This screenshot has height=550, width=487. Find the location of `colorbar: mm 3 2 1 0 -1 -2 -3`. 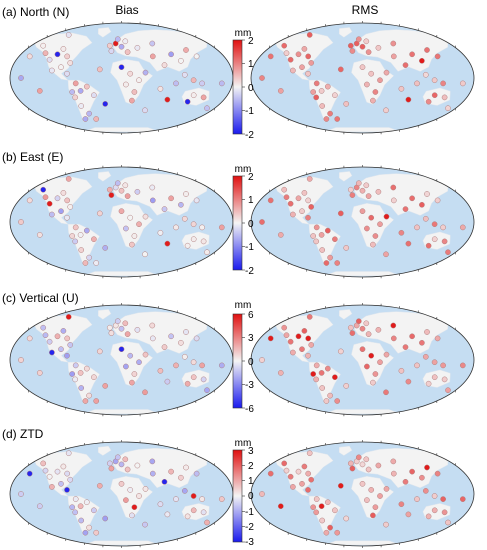

colorbar: mm 3 2 1 0 -1 -2 -3 is located at coordinates (243, 493).